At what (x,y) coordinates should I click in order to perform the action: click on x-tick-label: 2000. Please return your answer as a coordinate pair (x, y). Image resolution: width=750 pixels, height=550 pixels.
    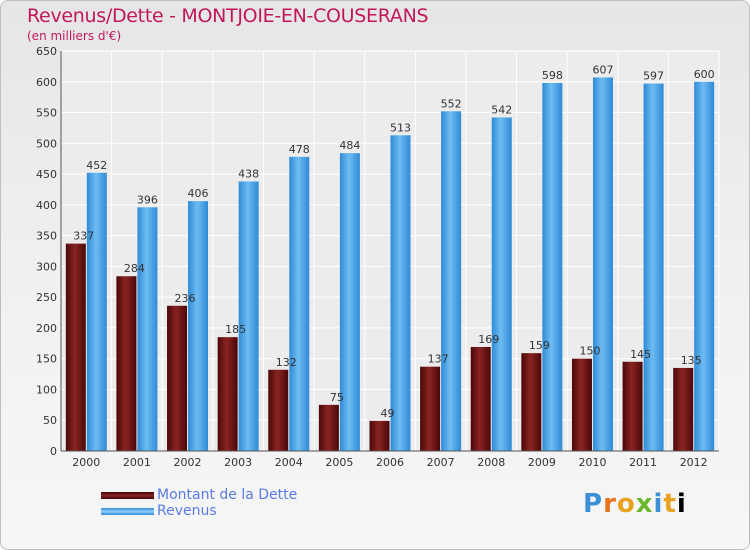
    Looking at the image, I should click on (86, 462).